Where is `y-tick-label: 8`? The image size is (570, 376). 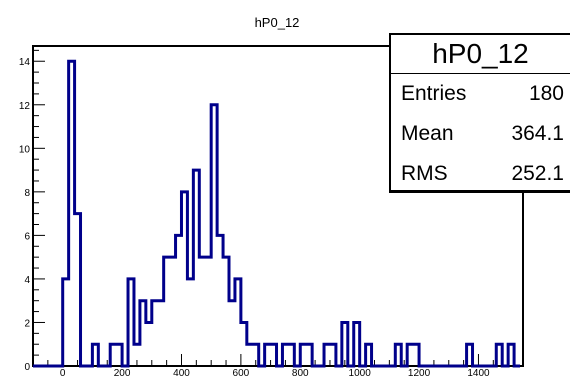
y-tick-label: 8 is located at coordinates (27, 193).